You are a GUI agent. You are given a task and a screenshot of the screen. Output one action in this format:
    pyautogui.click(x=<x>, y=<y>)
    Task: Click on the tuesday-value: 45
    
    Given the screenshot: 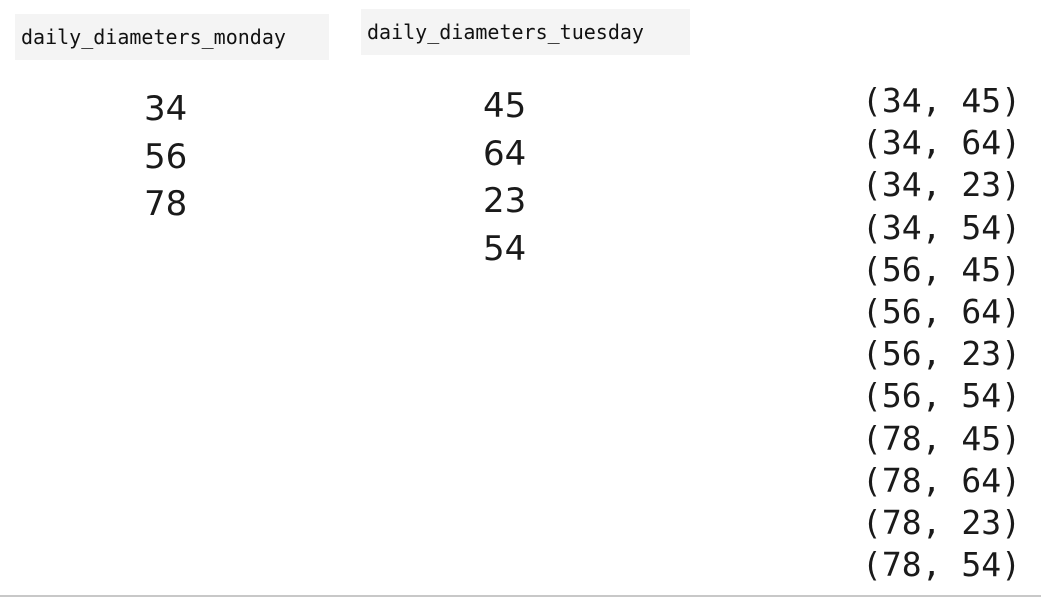 What is the action you would take?
    pyautogui.click(x=505, y=106)
    